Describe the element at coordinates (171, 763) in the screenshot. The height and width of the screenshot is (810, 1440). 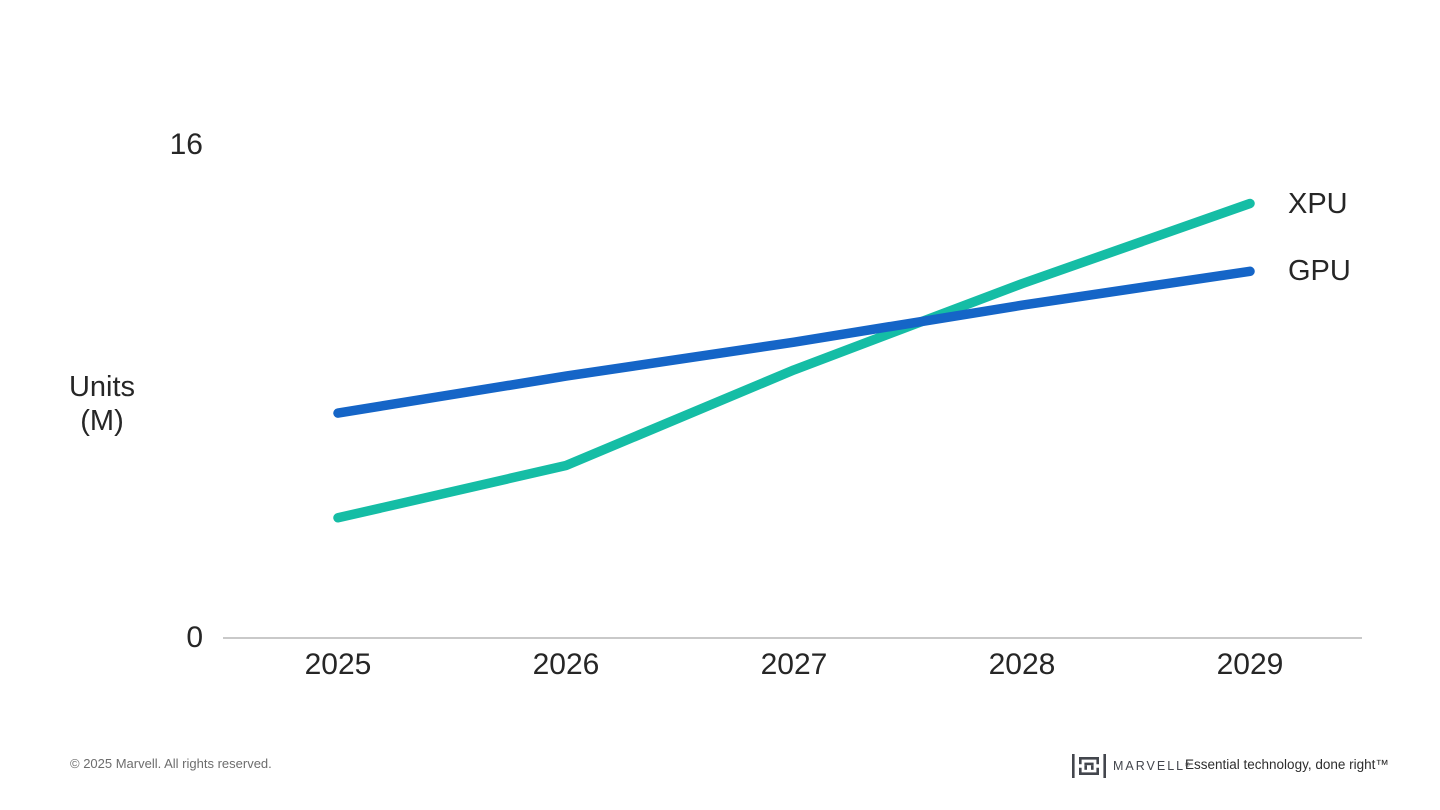
I see `copyright-text: © 2025 Marvell. All rights reserved.` at that location.